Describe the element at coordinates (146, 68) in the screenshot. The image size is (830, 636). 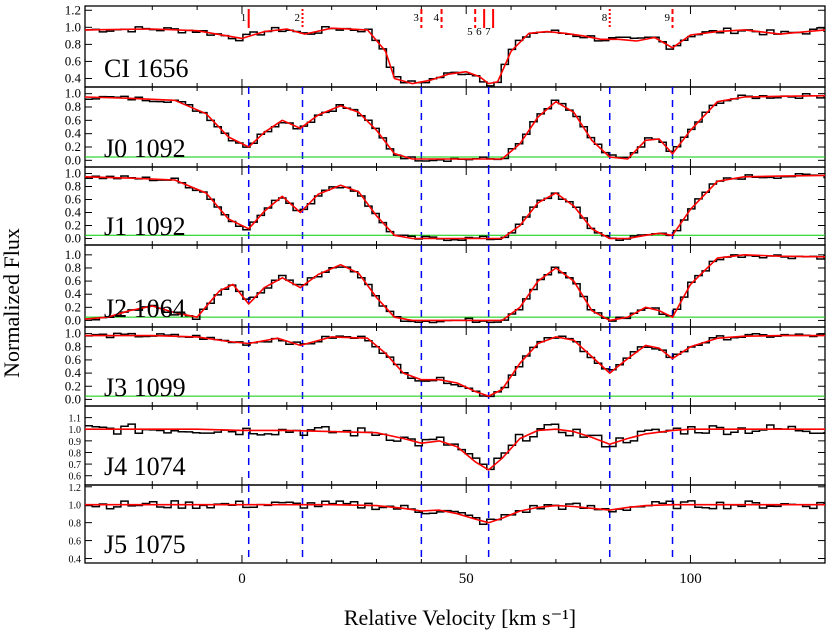
I see `panel-label: CI 1656` at that location.